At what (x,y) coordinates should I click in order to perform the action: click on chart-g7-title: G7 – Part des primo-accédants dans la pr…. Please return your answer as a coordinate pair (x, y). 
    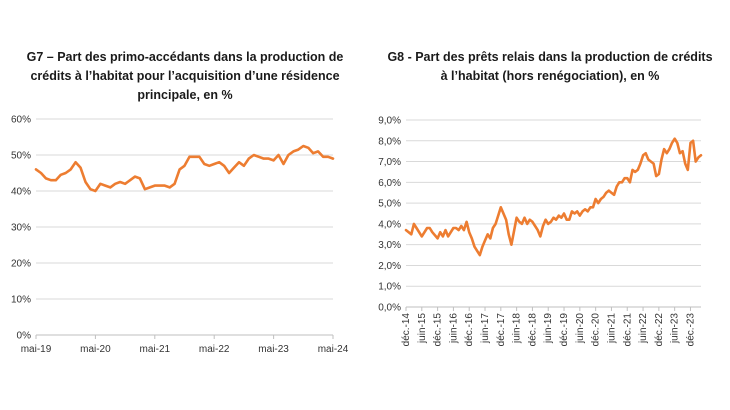
    Looking at the image, I should click on (185, 76).